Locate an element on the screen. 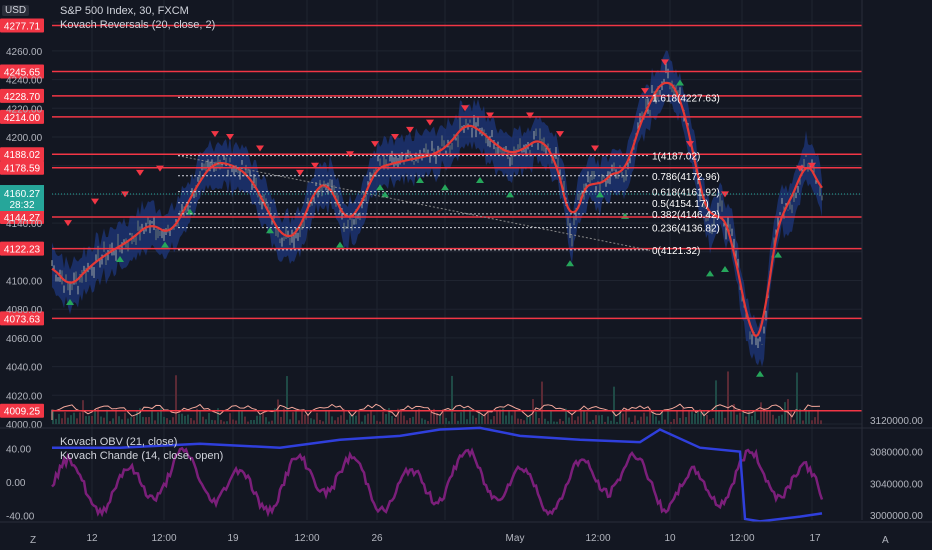 The image size is (932, 550). chande-axis-tick: 0.00 is located at coordinates (16, 483).